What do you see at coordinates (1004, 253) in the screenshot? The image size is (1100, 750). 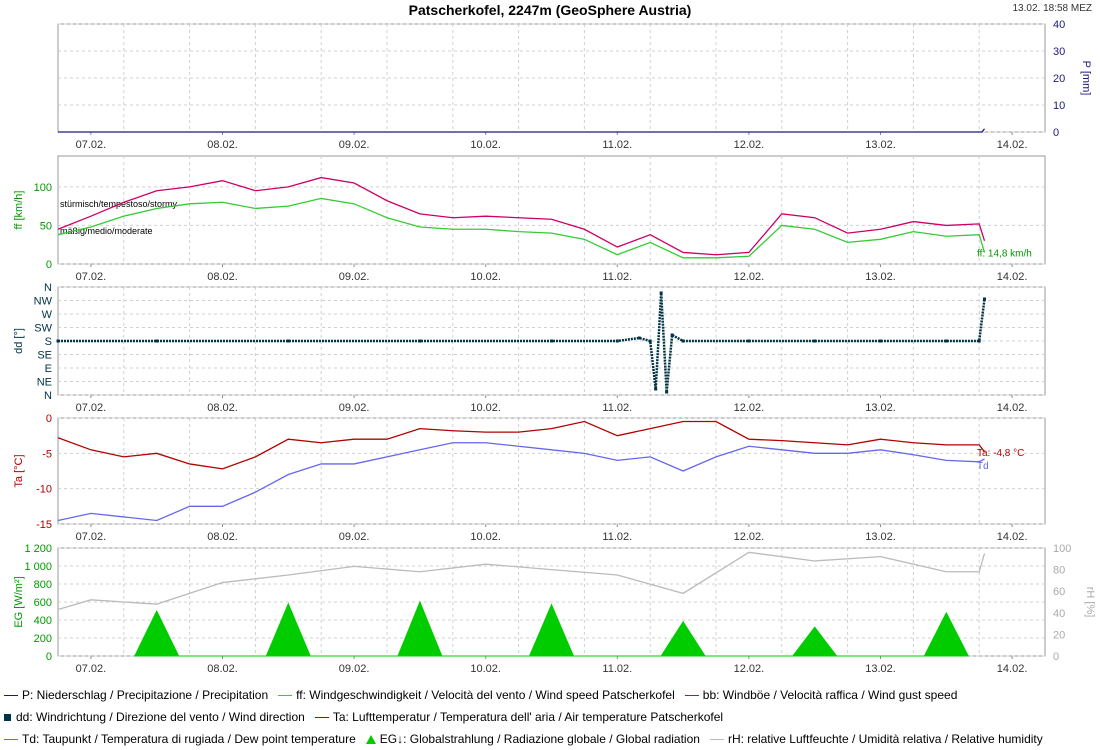 I see `last-value-label: ff: 14,8 km/h` at bounding box center [1004, 253].